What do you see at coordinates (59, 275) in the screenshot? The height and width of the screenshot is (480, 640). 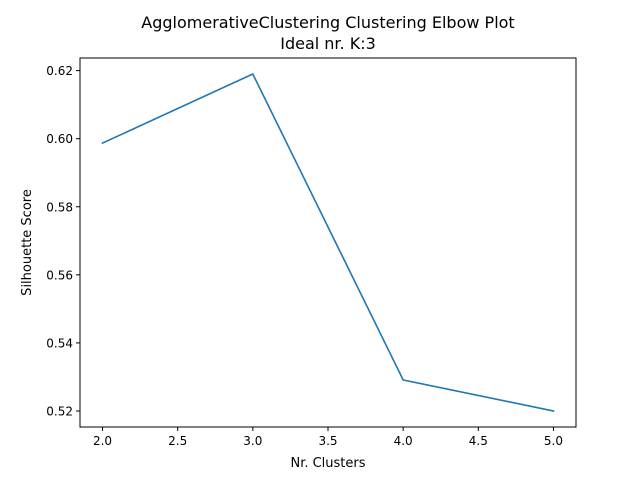 I see `y-tick-label: 0.56` at bounding box center [59, 275].